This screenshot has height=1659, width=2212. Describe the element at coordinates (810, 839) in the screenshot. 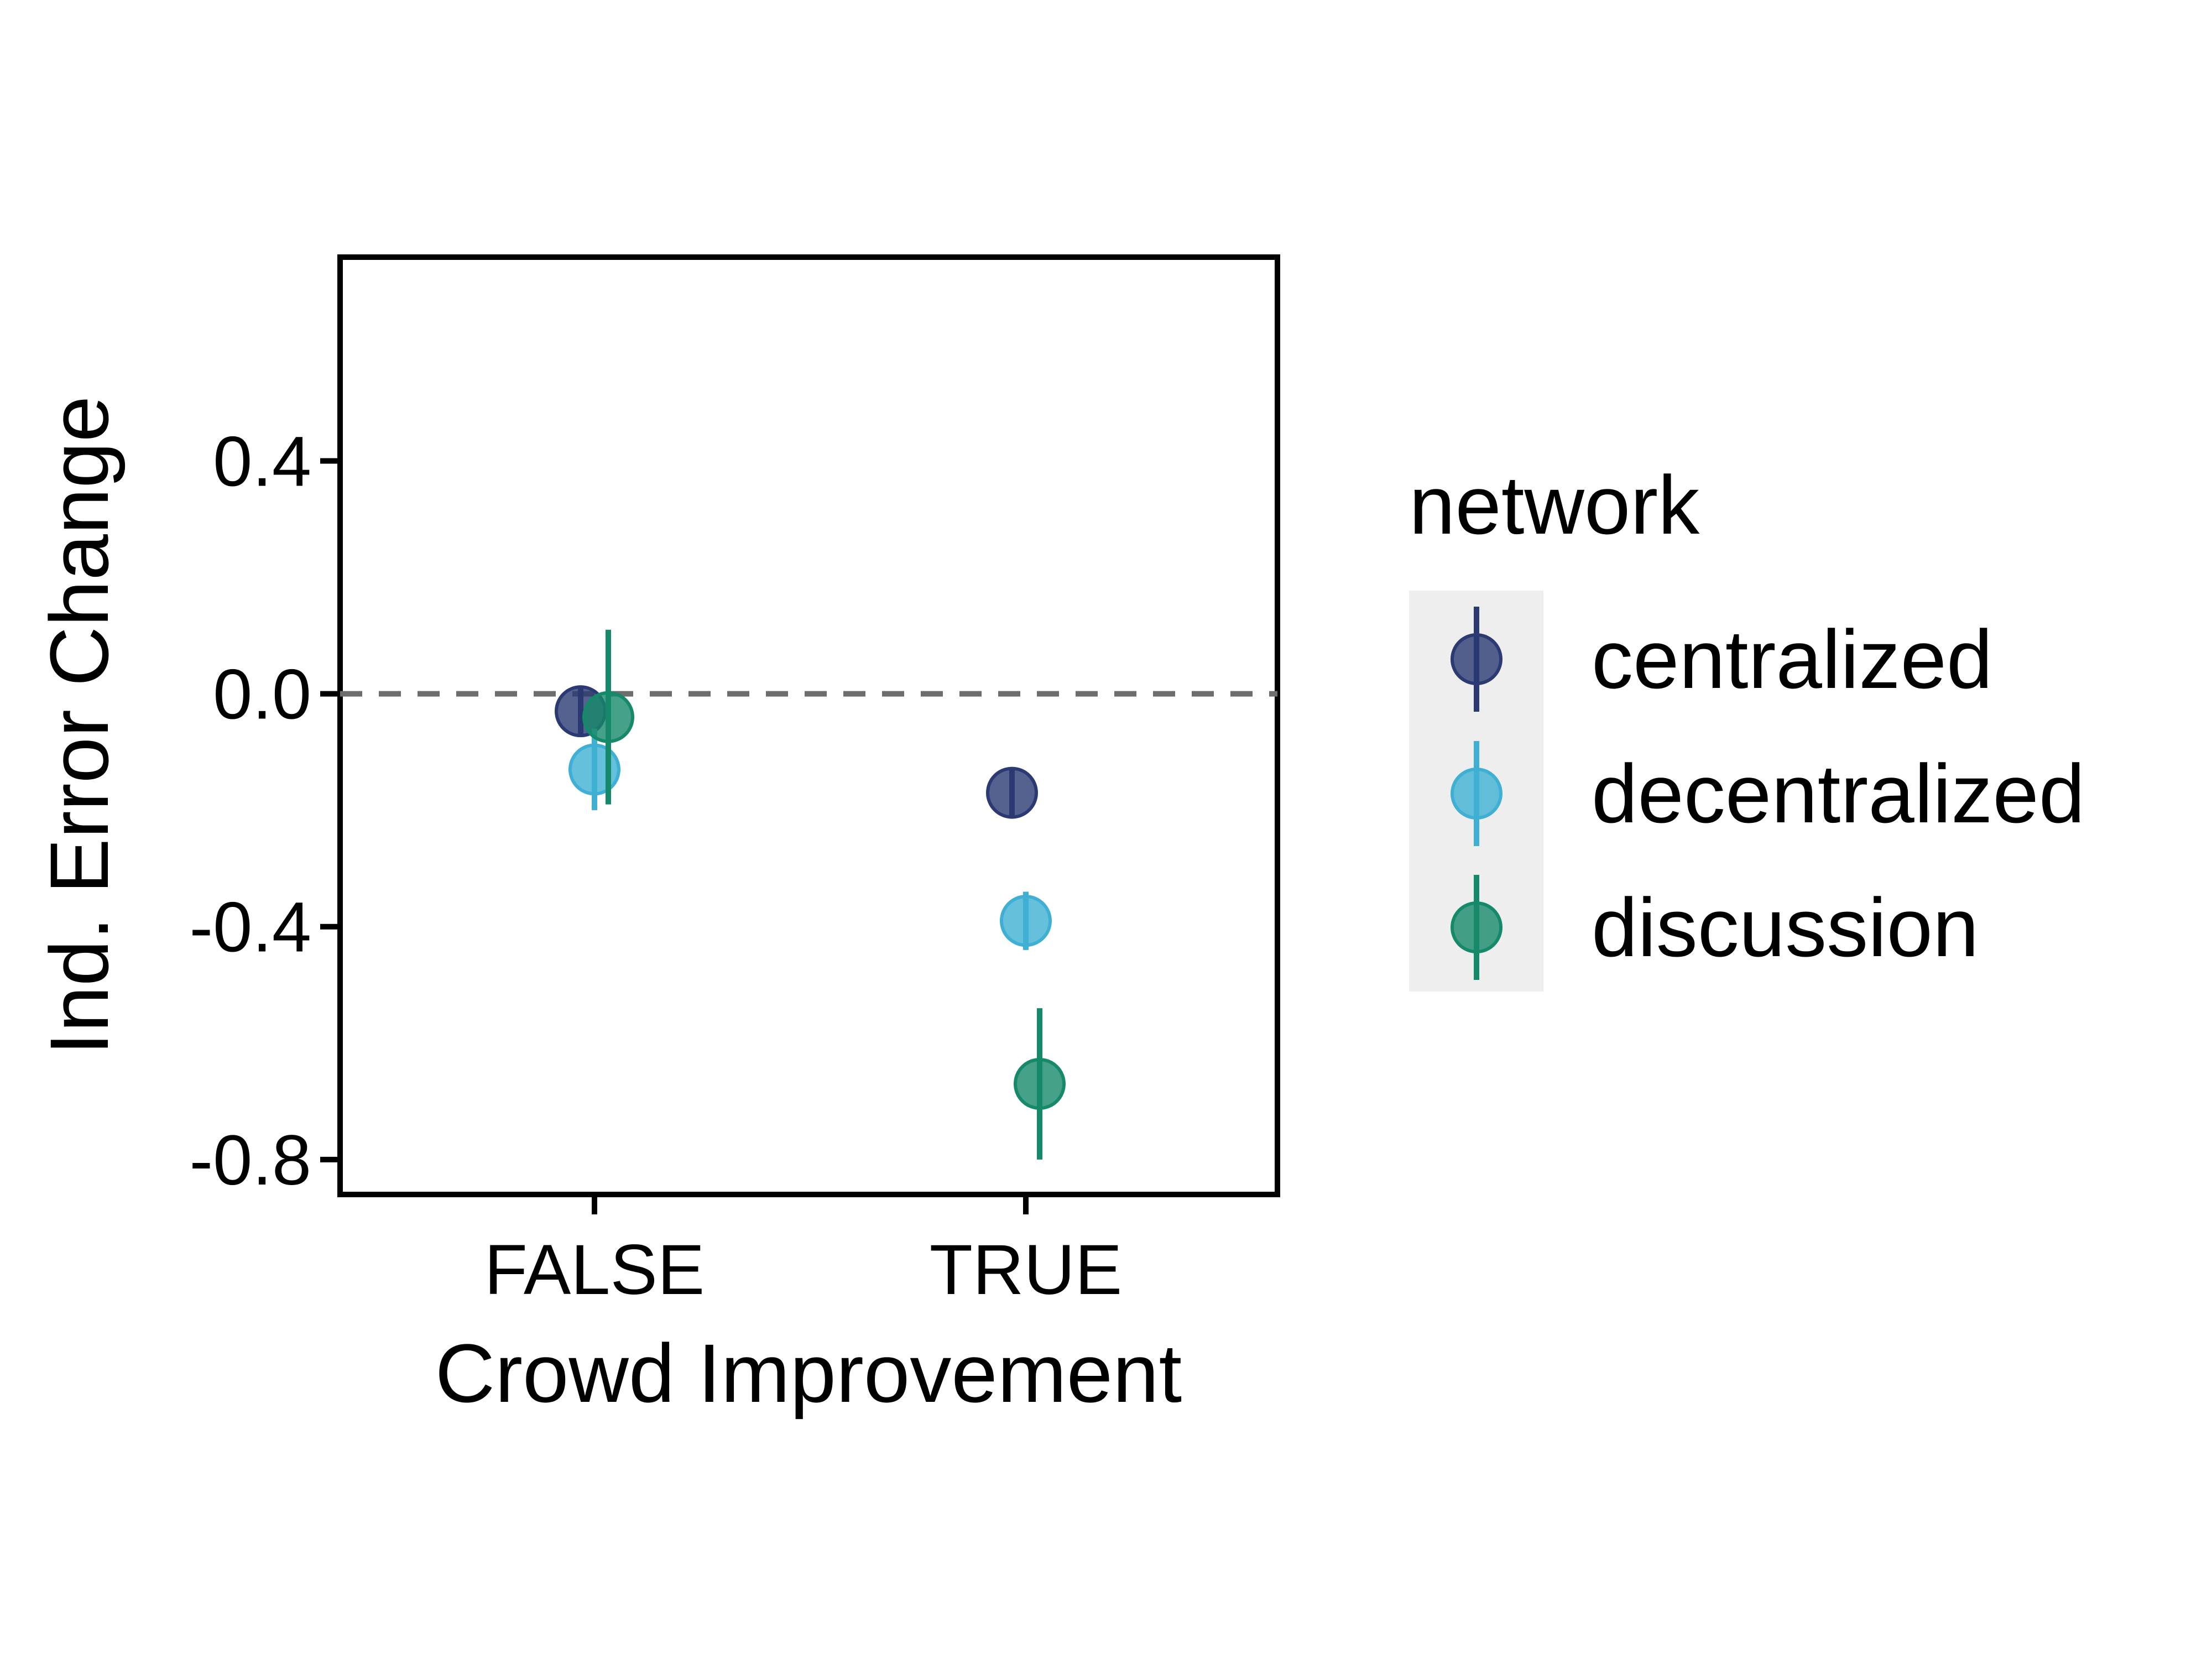

I see `series-decentralized` at that location.